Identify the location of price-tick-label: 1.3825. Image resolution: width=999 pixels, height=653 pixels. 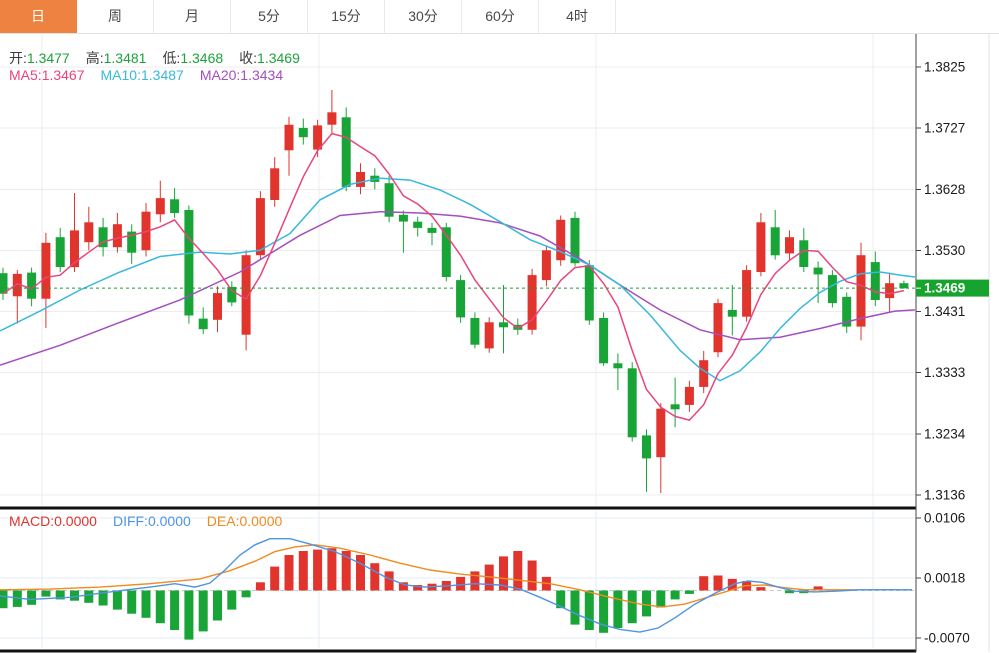
(944, 67).